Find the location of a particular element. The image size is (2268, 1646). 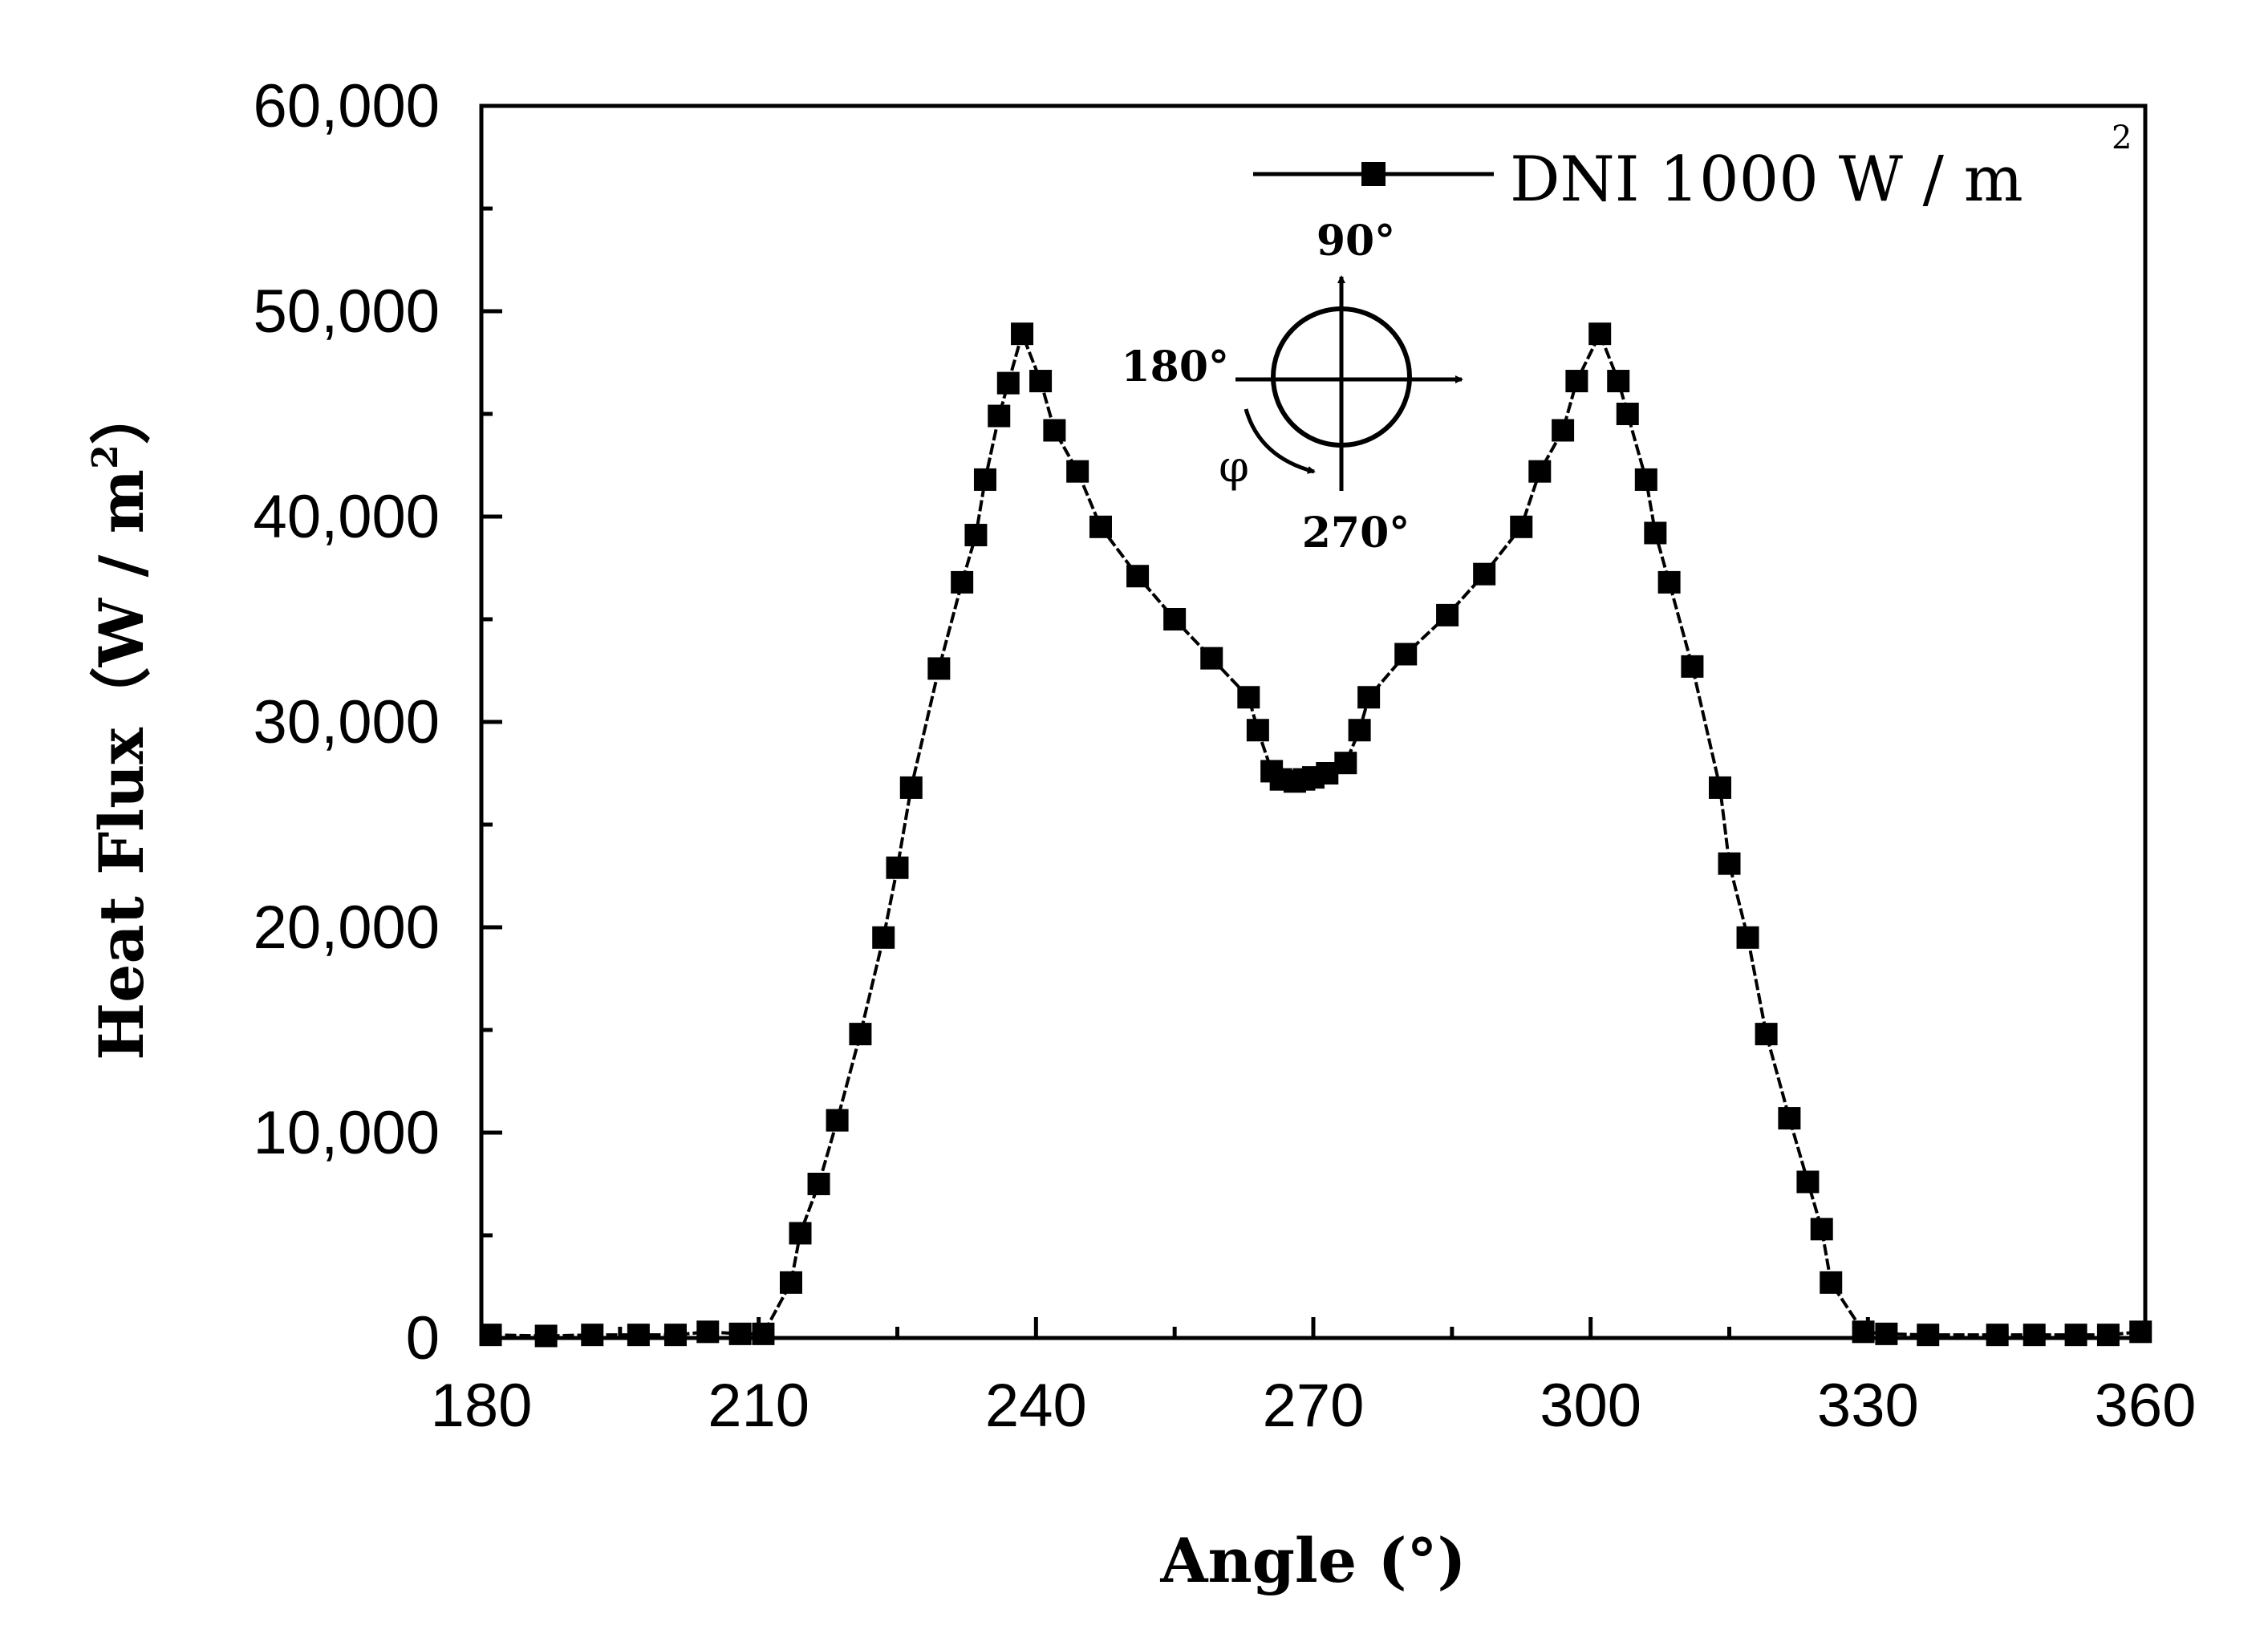

inset-label-90: 90° is located at coordinates (1356, 242).